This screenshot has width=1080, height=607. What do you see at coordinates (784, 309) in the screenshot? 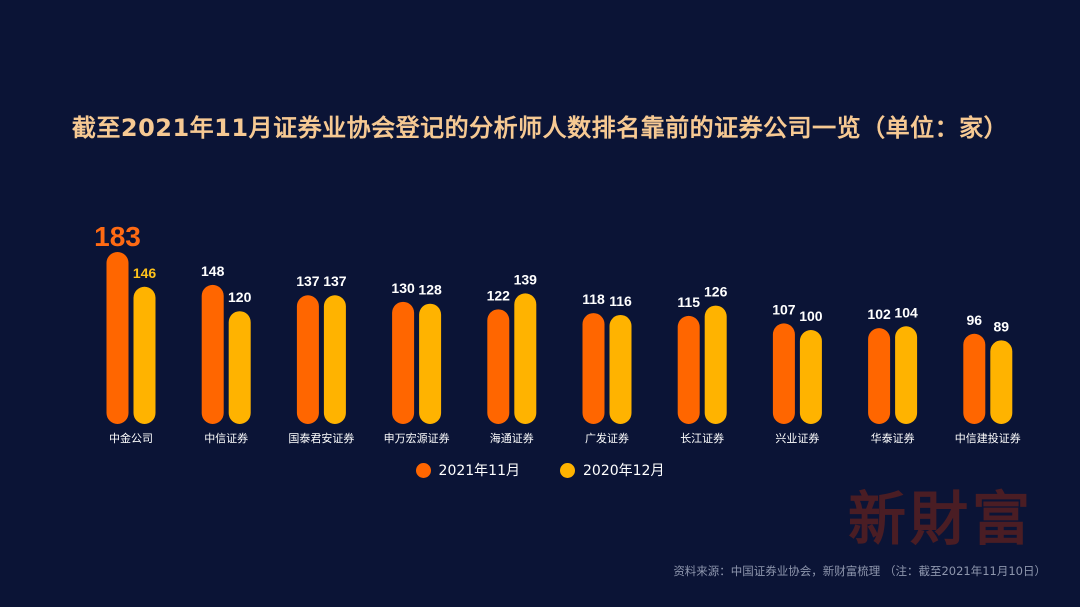
I see `data-label-2021-7: 107` at bounding box center [784, 309].